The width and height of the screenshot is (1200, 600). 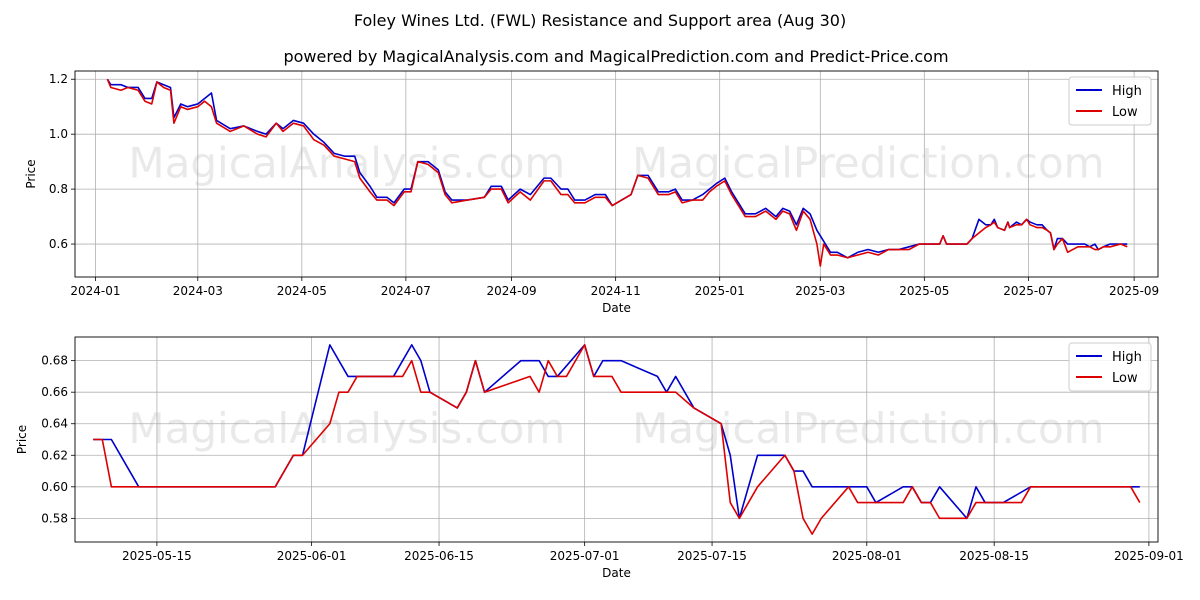 I want to click on x-tick-label: 2024-05, so click(x=302, y=291).